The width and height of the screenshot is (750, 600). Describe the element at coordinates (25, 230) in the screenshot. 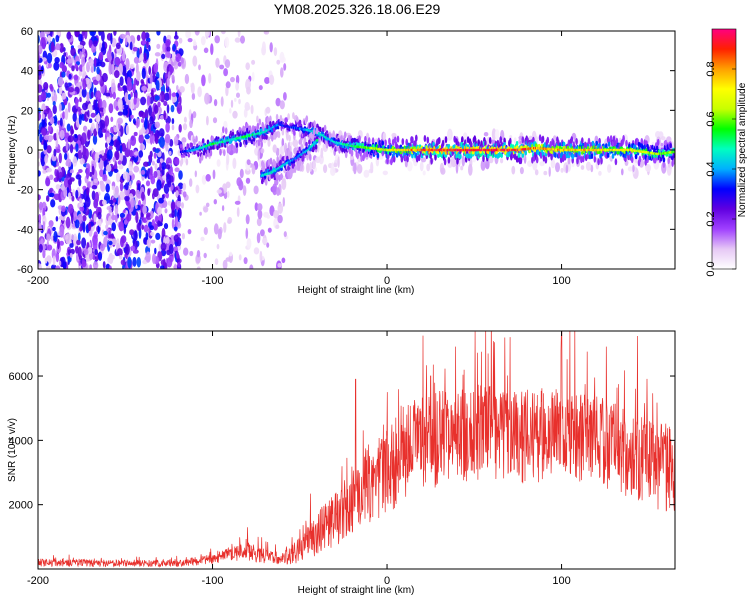

I see `y-tick-label: -40` at that location.